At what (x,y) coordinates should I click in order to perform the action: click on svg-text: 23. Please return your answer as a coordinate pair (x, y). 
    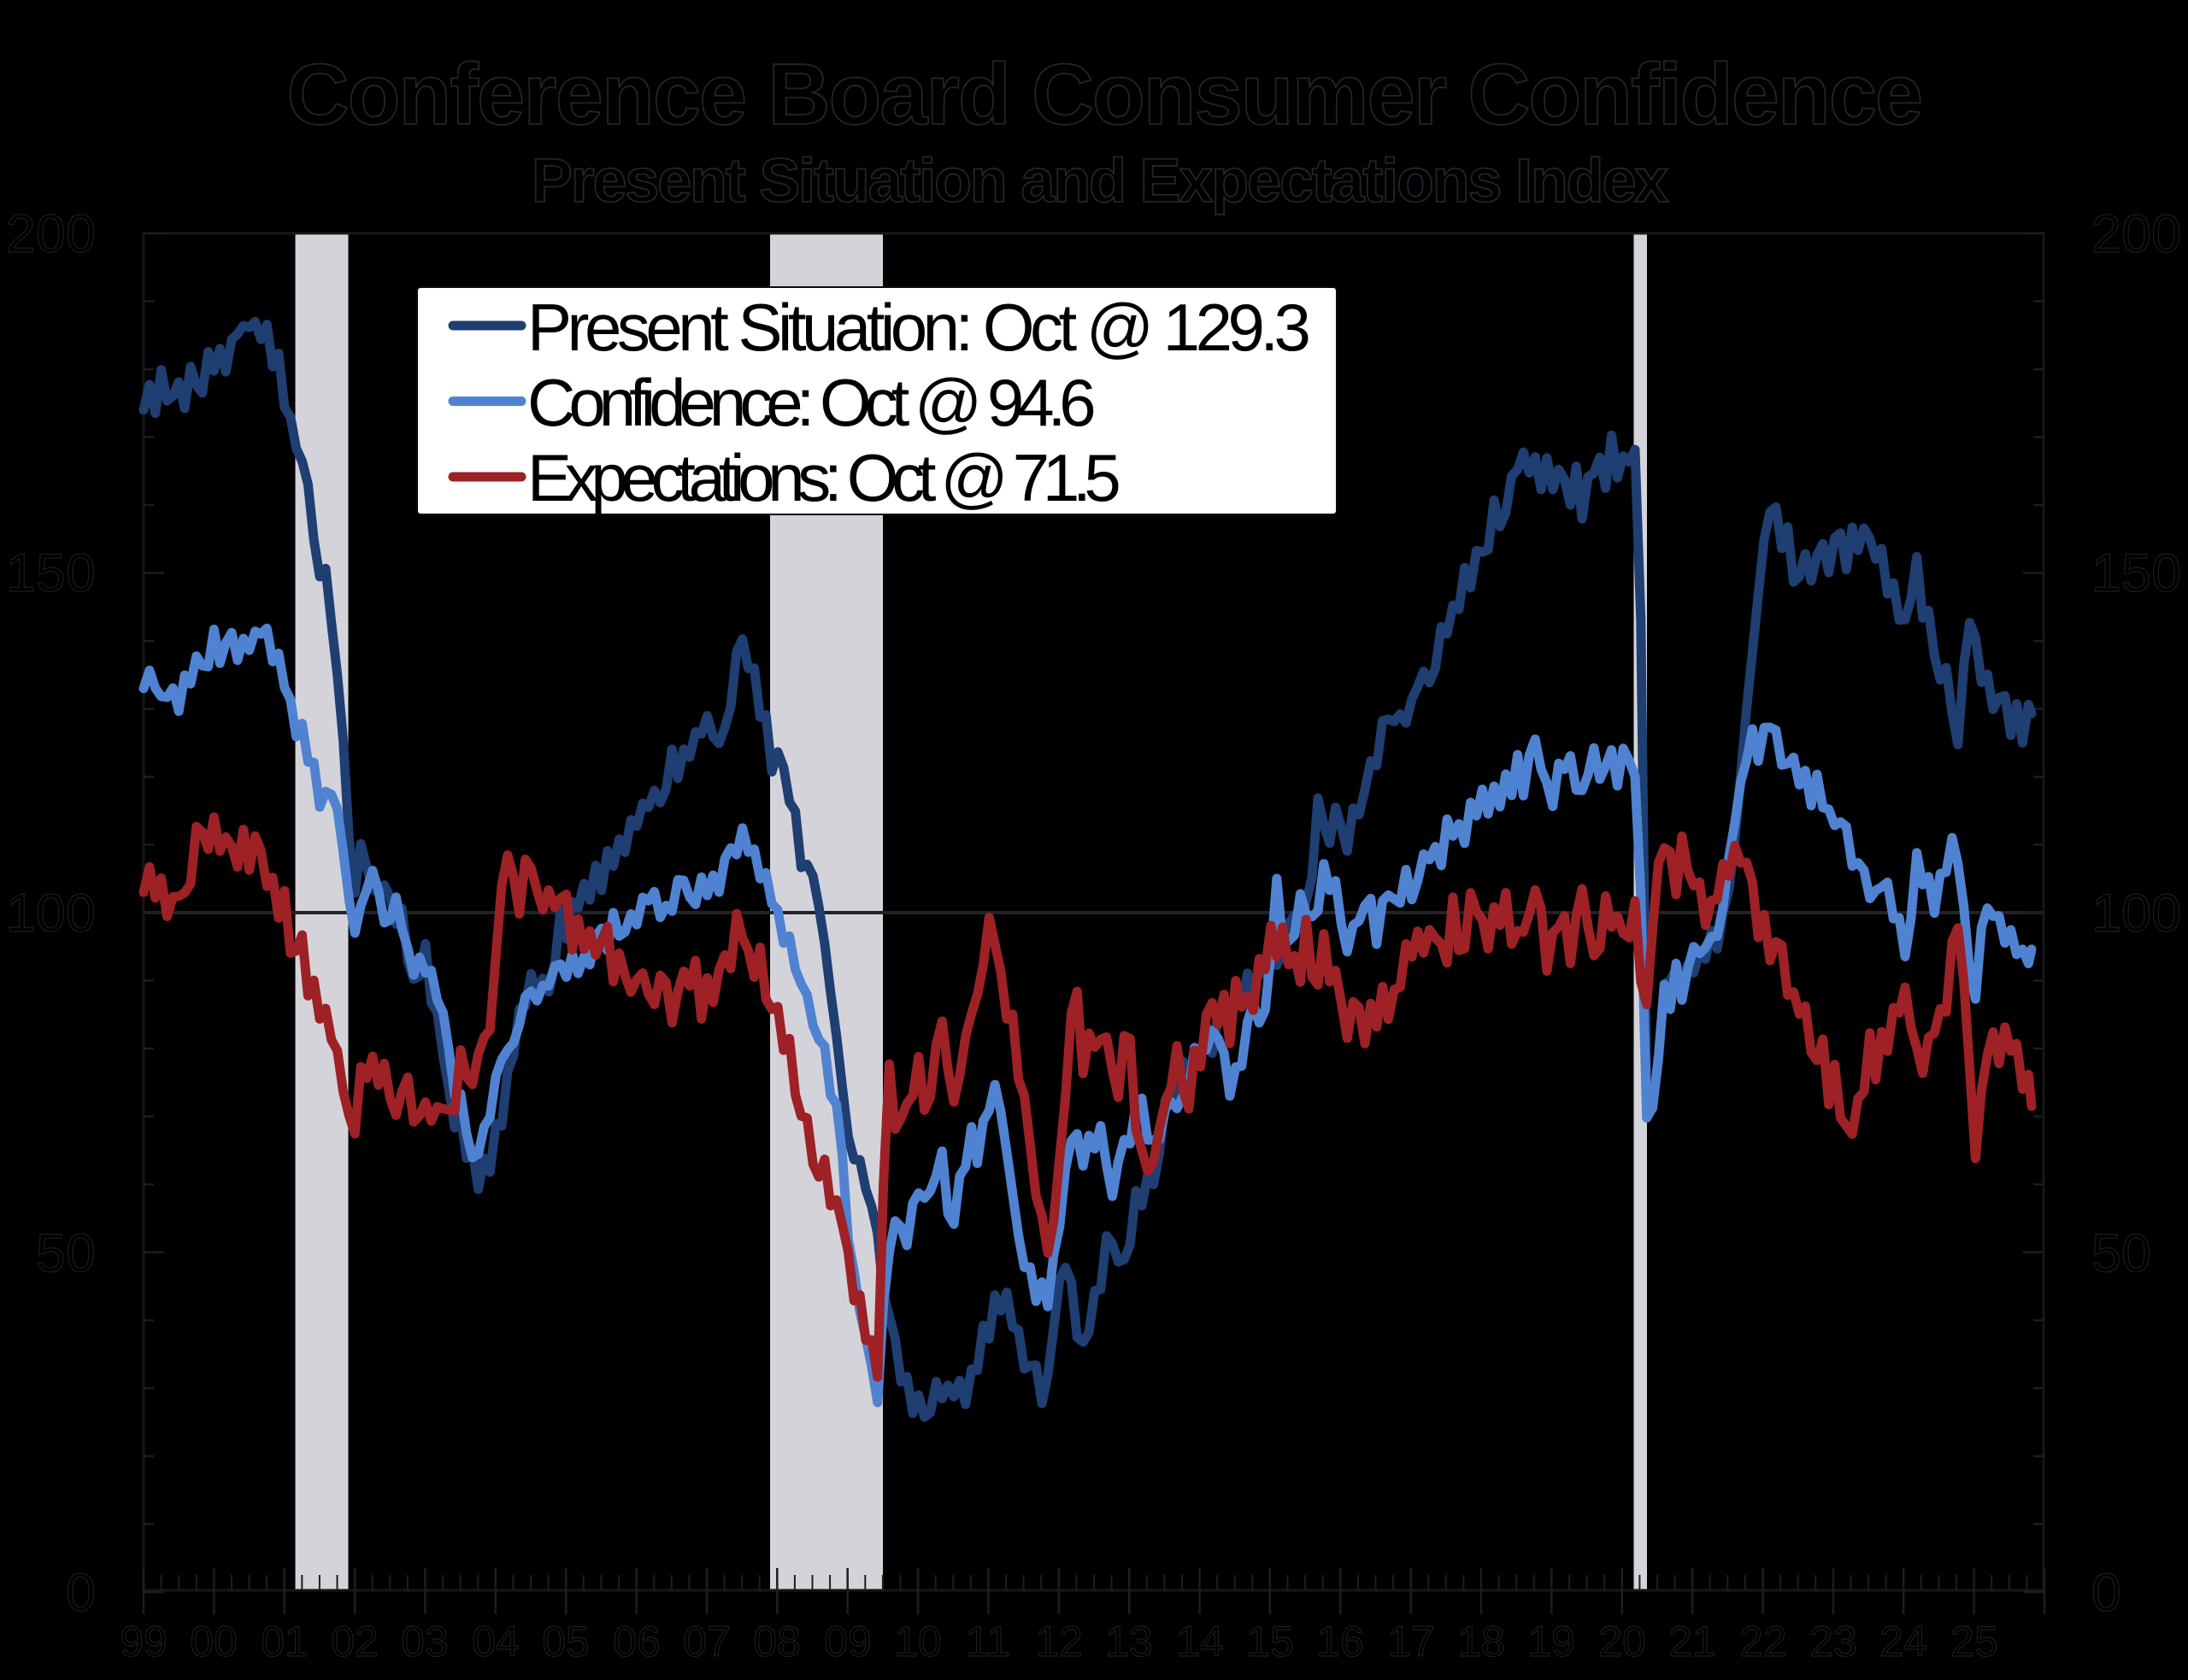
    Looking at the image, I should click on (1833, 1641).